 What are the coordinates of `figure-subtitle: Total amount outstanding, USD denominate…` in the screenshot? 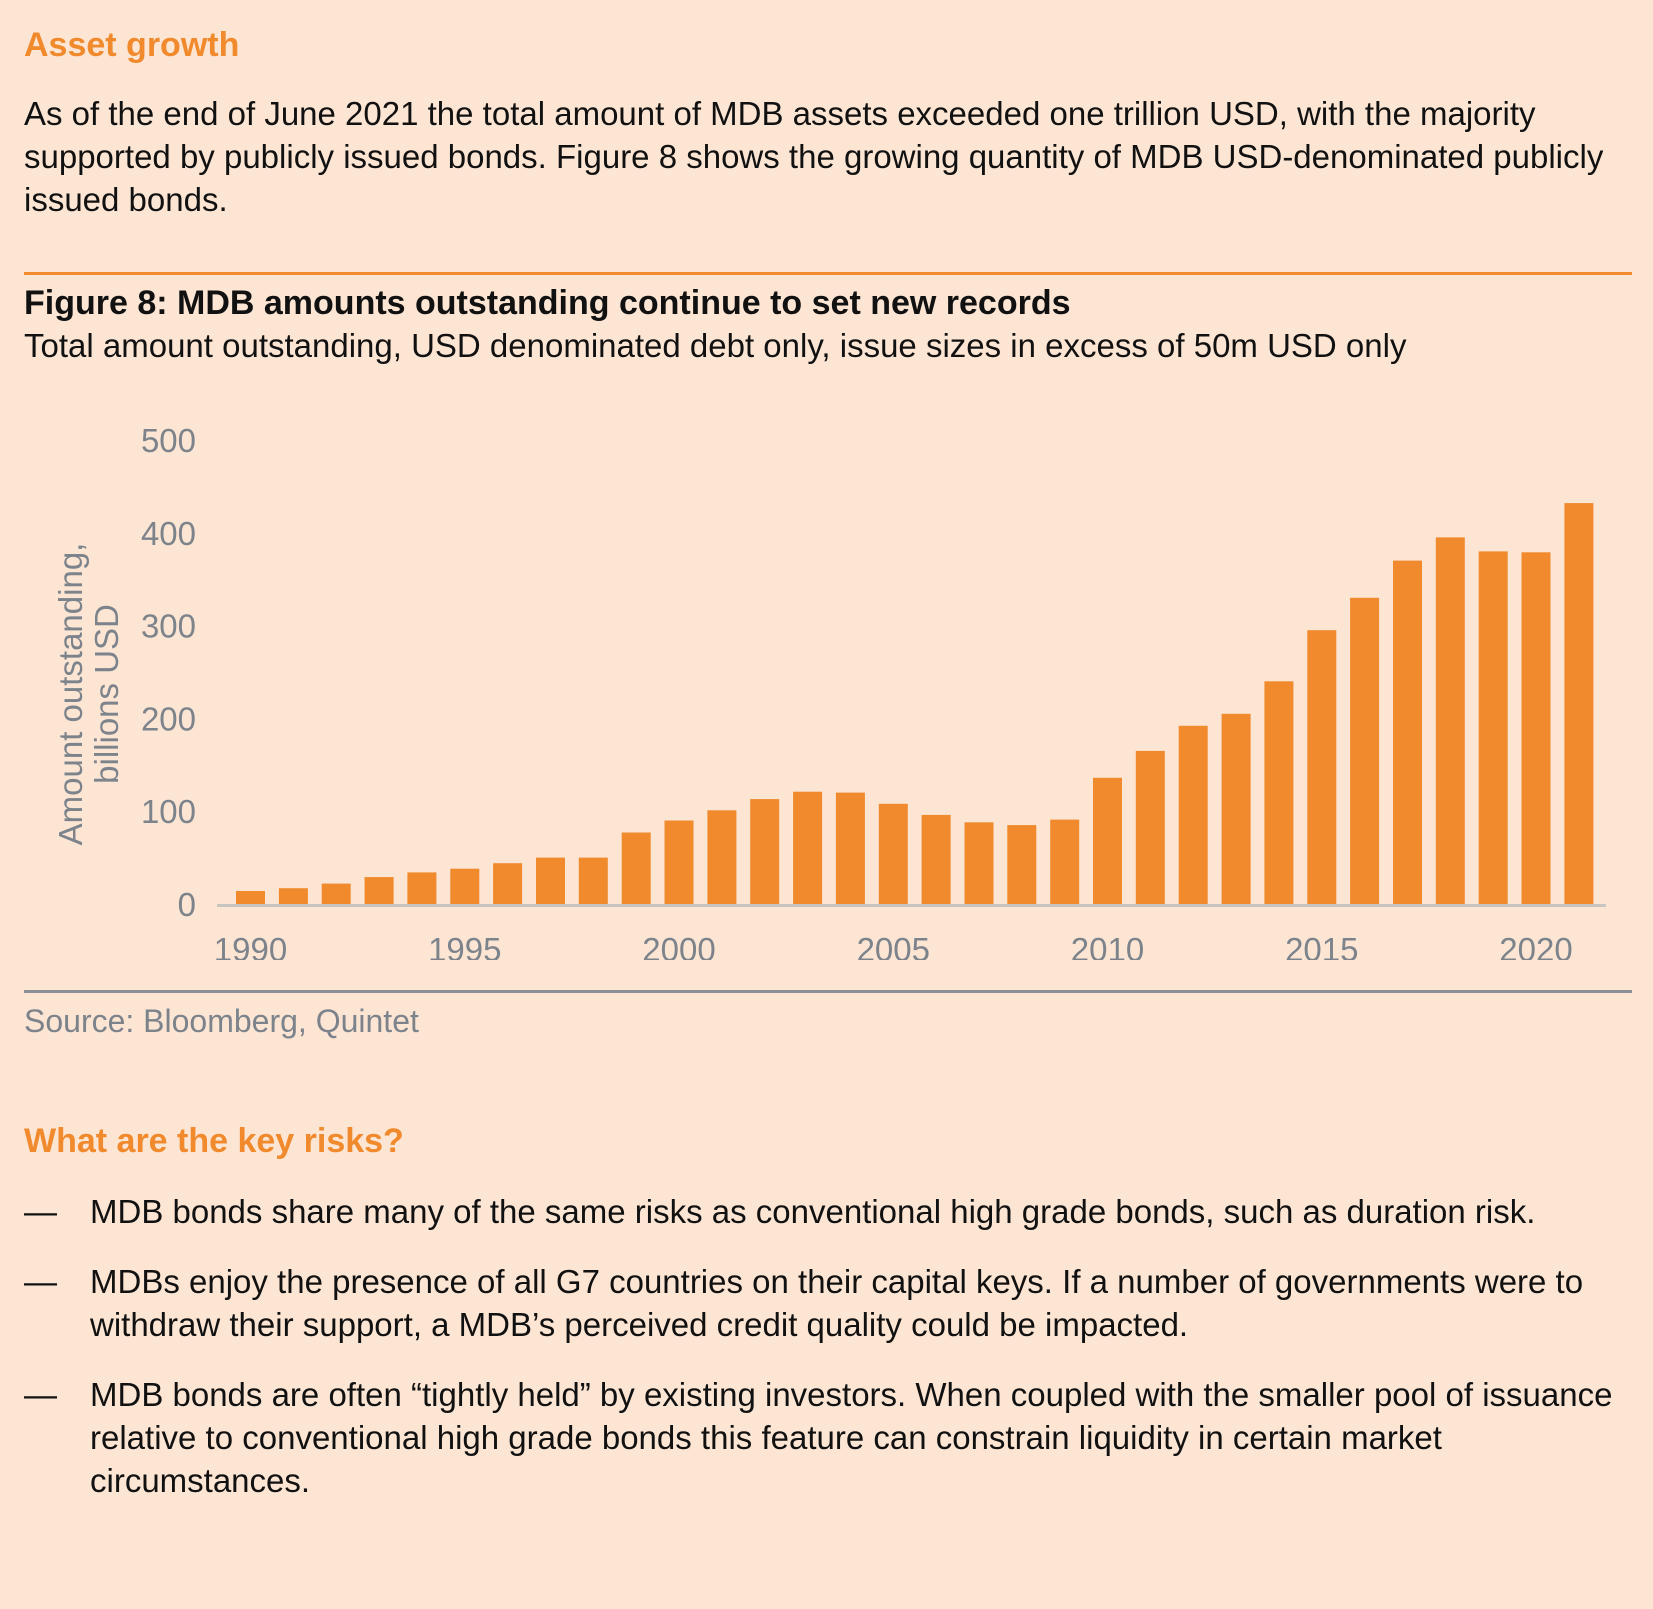 It's located at (715, 345).